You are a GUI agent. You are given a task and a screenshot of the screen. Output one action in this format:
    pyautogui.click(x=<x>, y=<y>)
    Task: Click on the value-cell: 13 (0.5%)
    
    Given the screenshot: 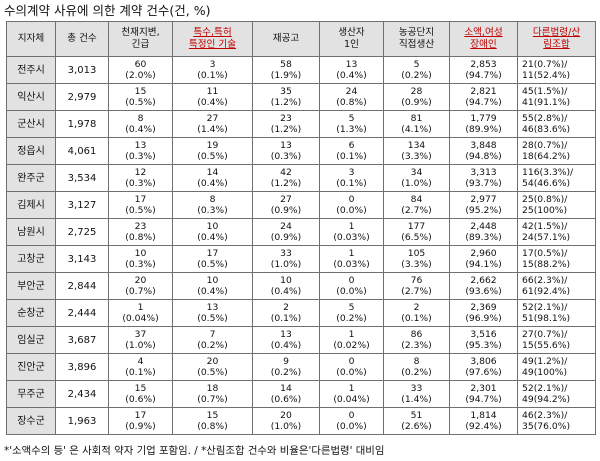 What is the action you would take?
    pyautogui.click(x=212, y=313)
    